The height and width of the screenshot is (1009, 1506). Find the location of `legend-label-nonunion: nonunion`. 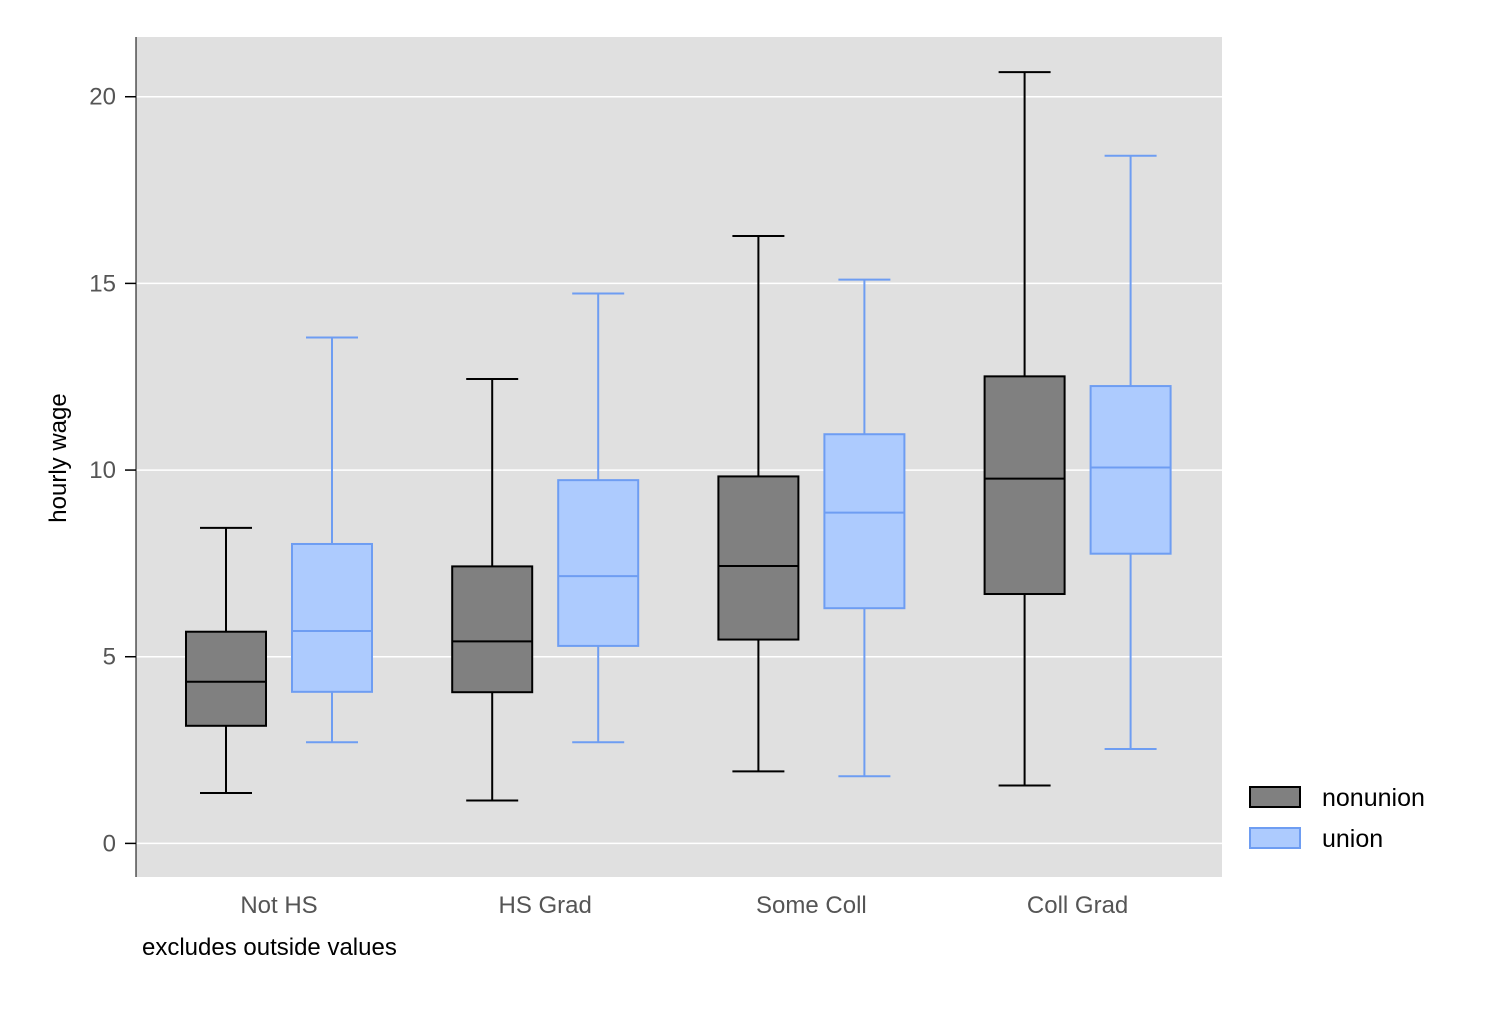

legend-label-nonunion: nonunion is located at coordinates (1373, 798).